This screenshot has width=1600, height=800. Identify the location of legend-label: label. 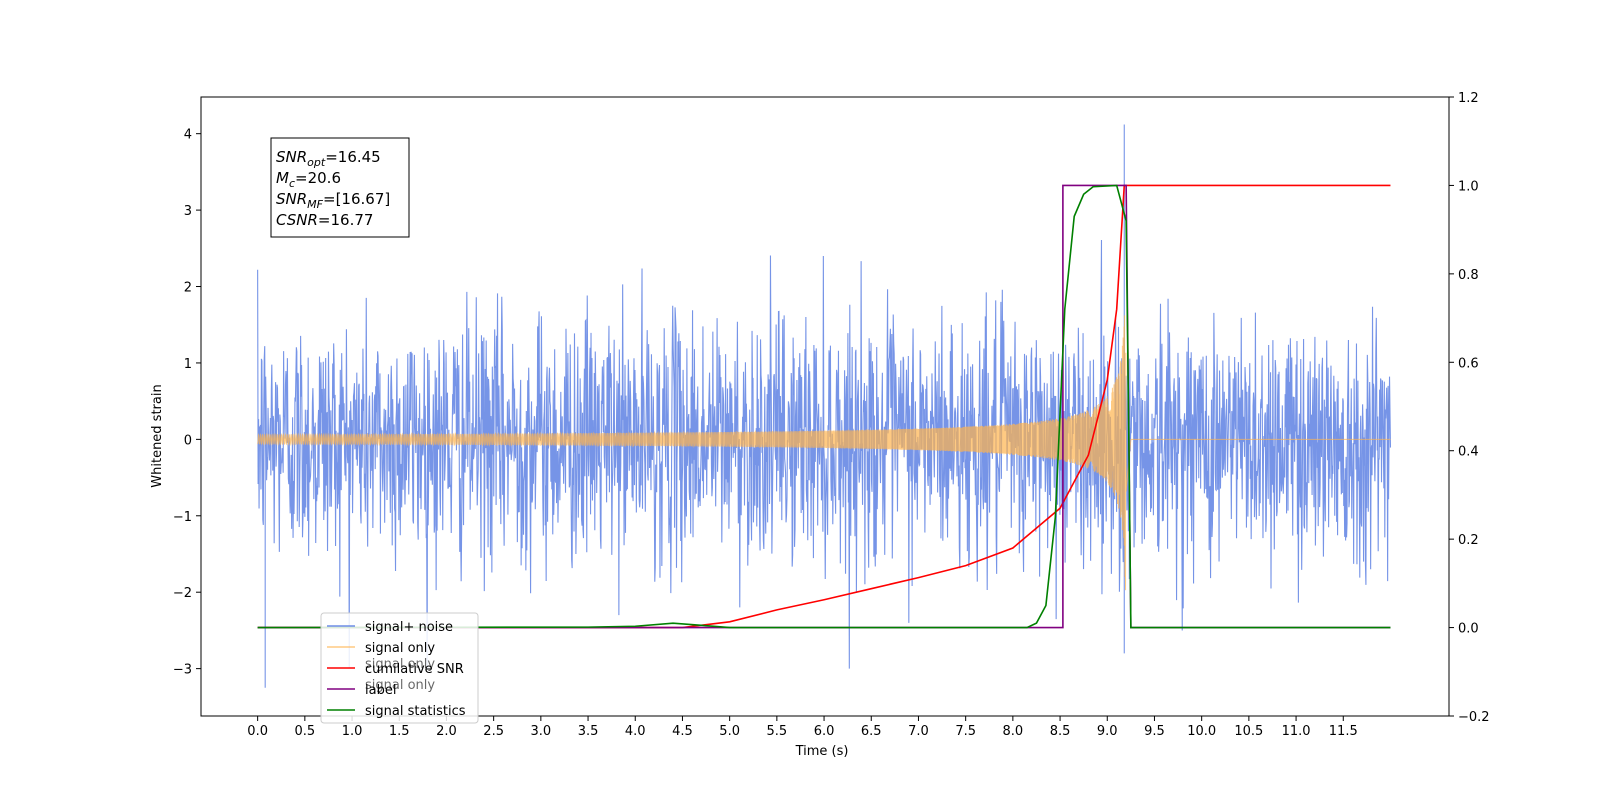
(380, 690).